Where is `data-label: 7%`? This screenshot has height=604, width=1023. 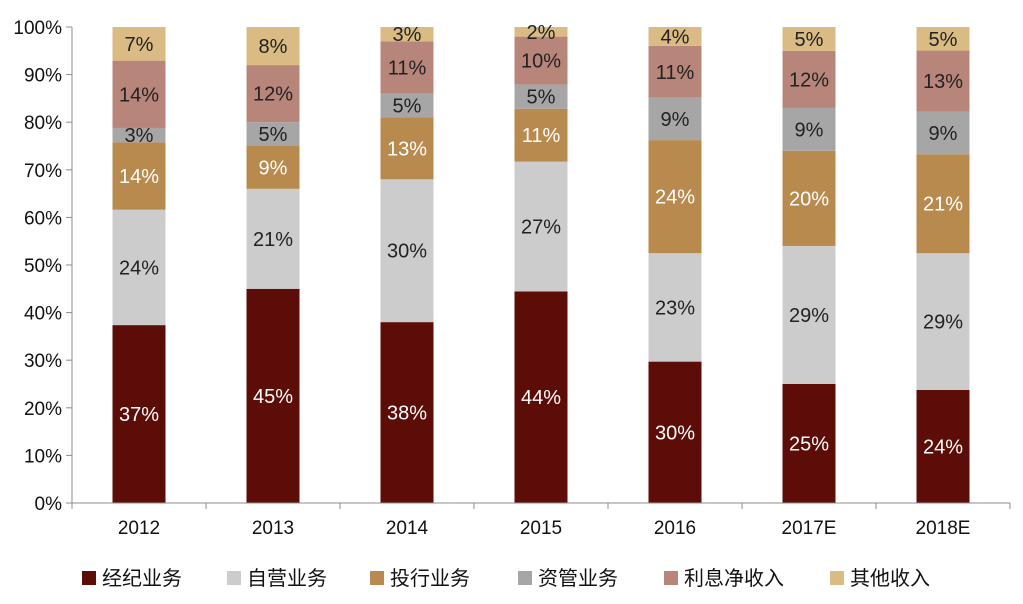 data-label: 7% is located at coordinates (139, 45).